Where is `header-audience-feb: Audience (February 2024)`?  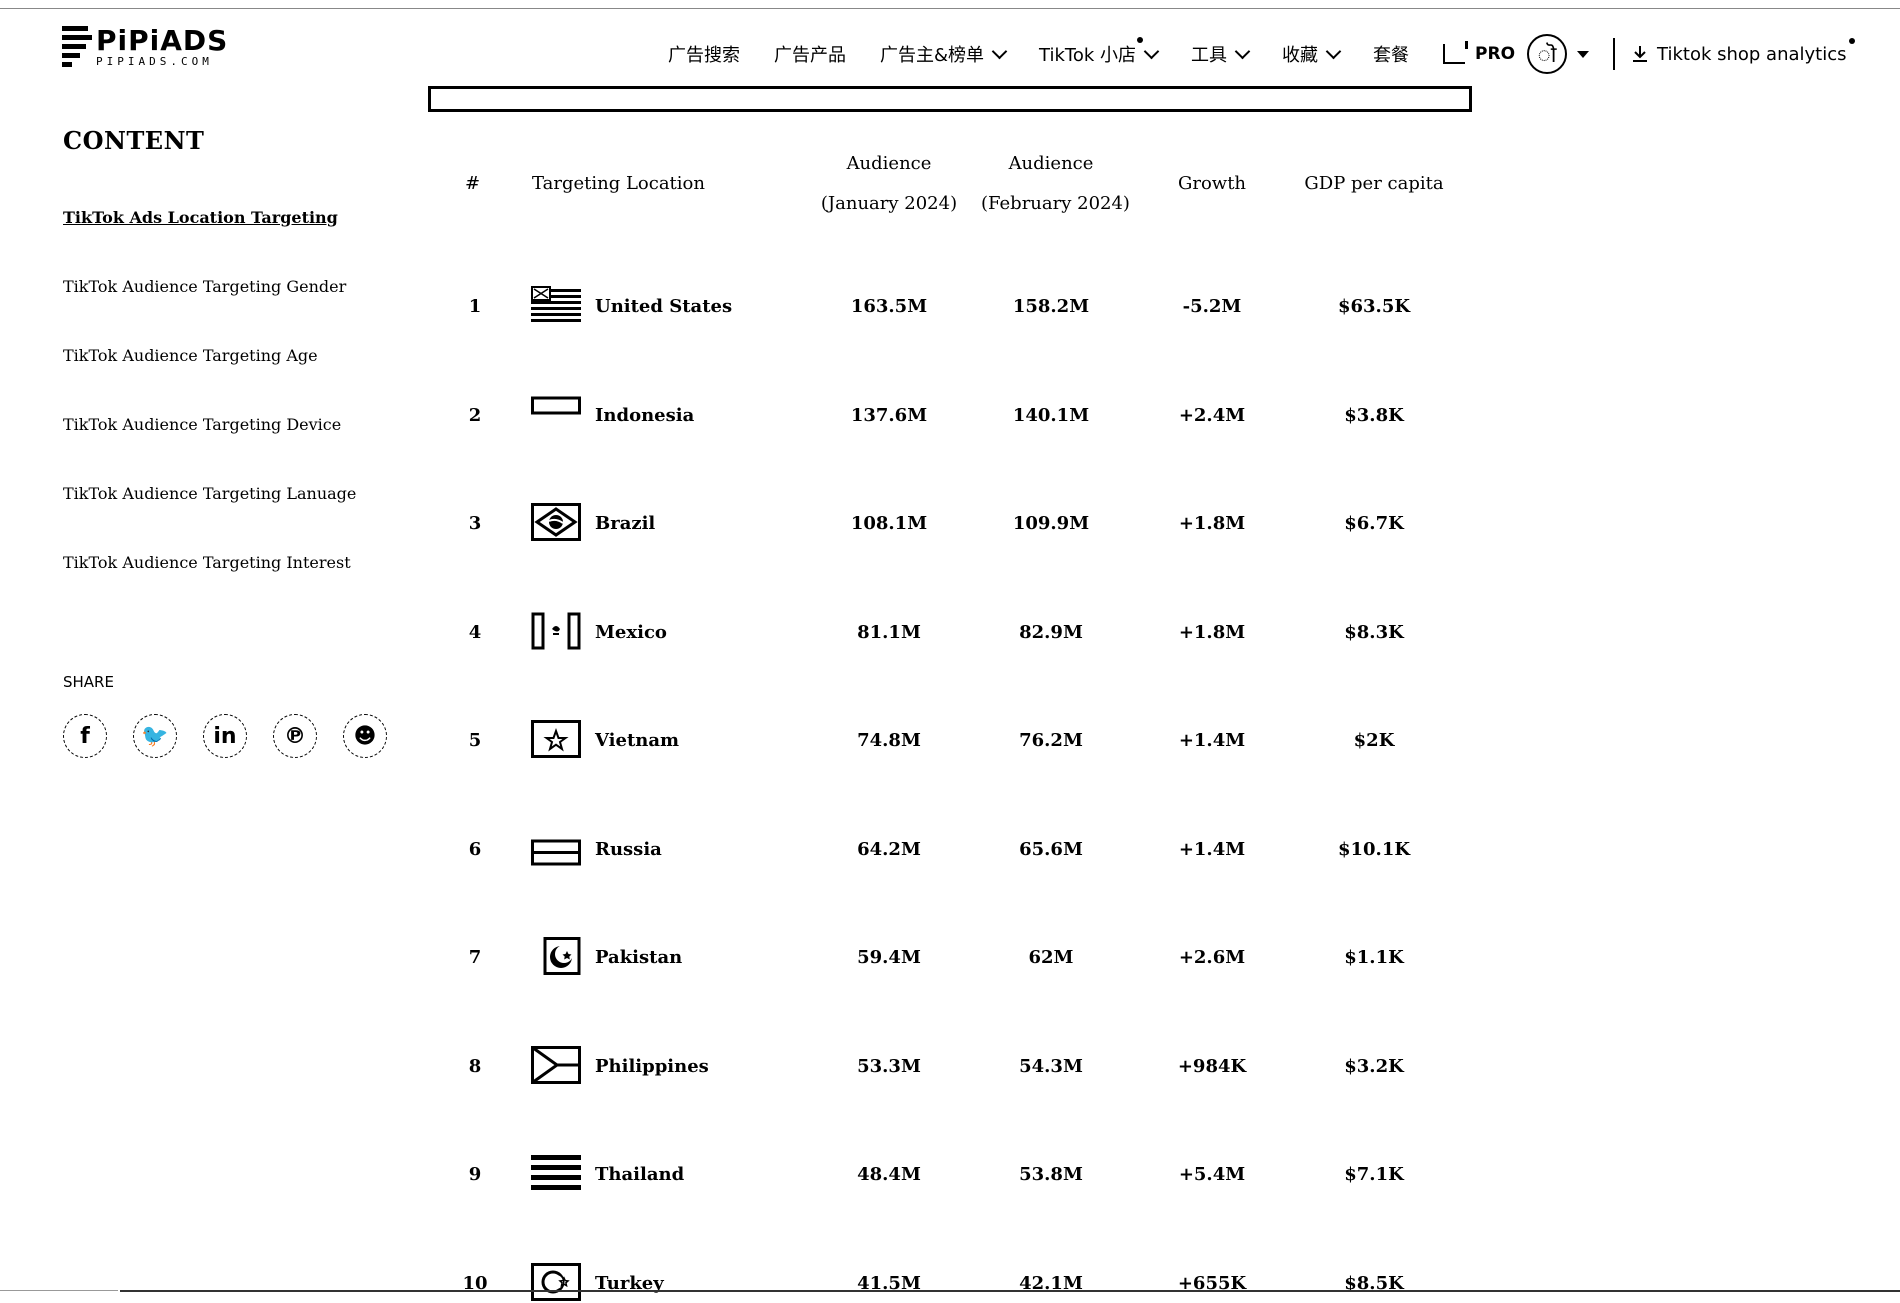
header-audience-feb: Audience (February 2024) is located at coordinates (1055, 183).